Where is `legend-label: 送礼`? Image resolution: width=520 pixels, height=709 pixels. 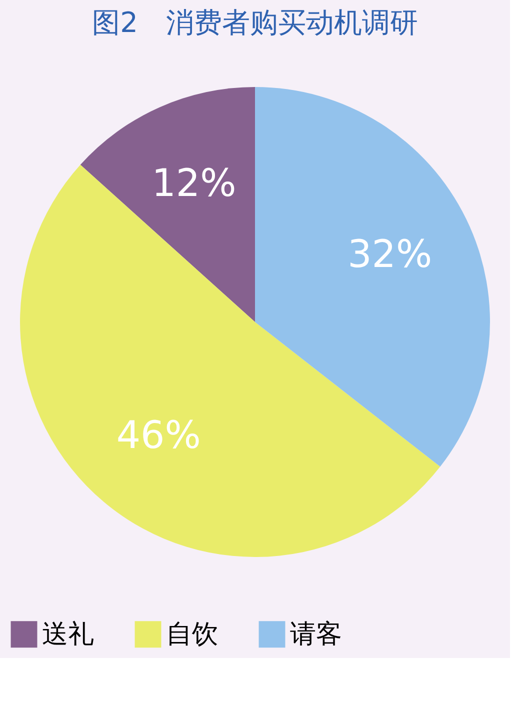
legend-label: 送礼 is located at coordinates (68, 634).